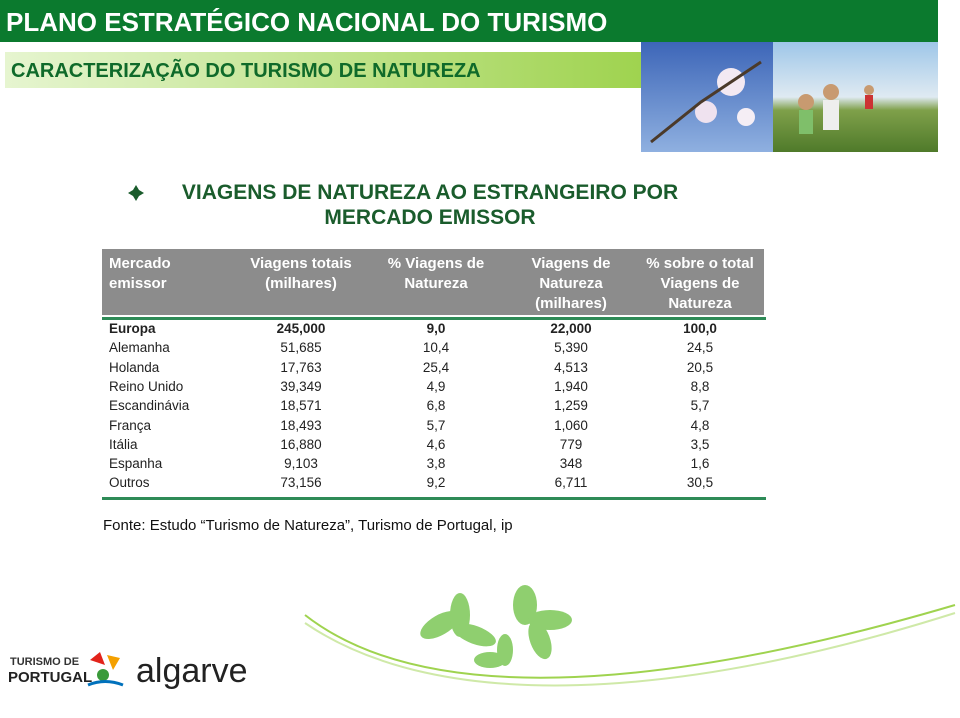 The image size is (960, 718). What do you see at coordinates (323, 70) in the screenshot?
I see `subtitle-bar: CARACTERIZAÇÃO DO TURISMO DE NATUREZA` at bounding box center [323, 70].